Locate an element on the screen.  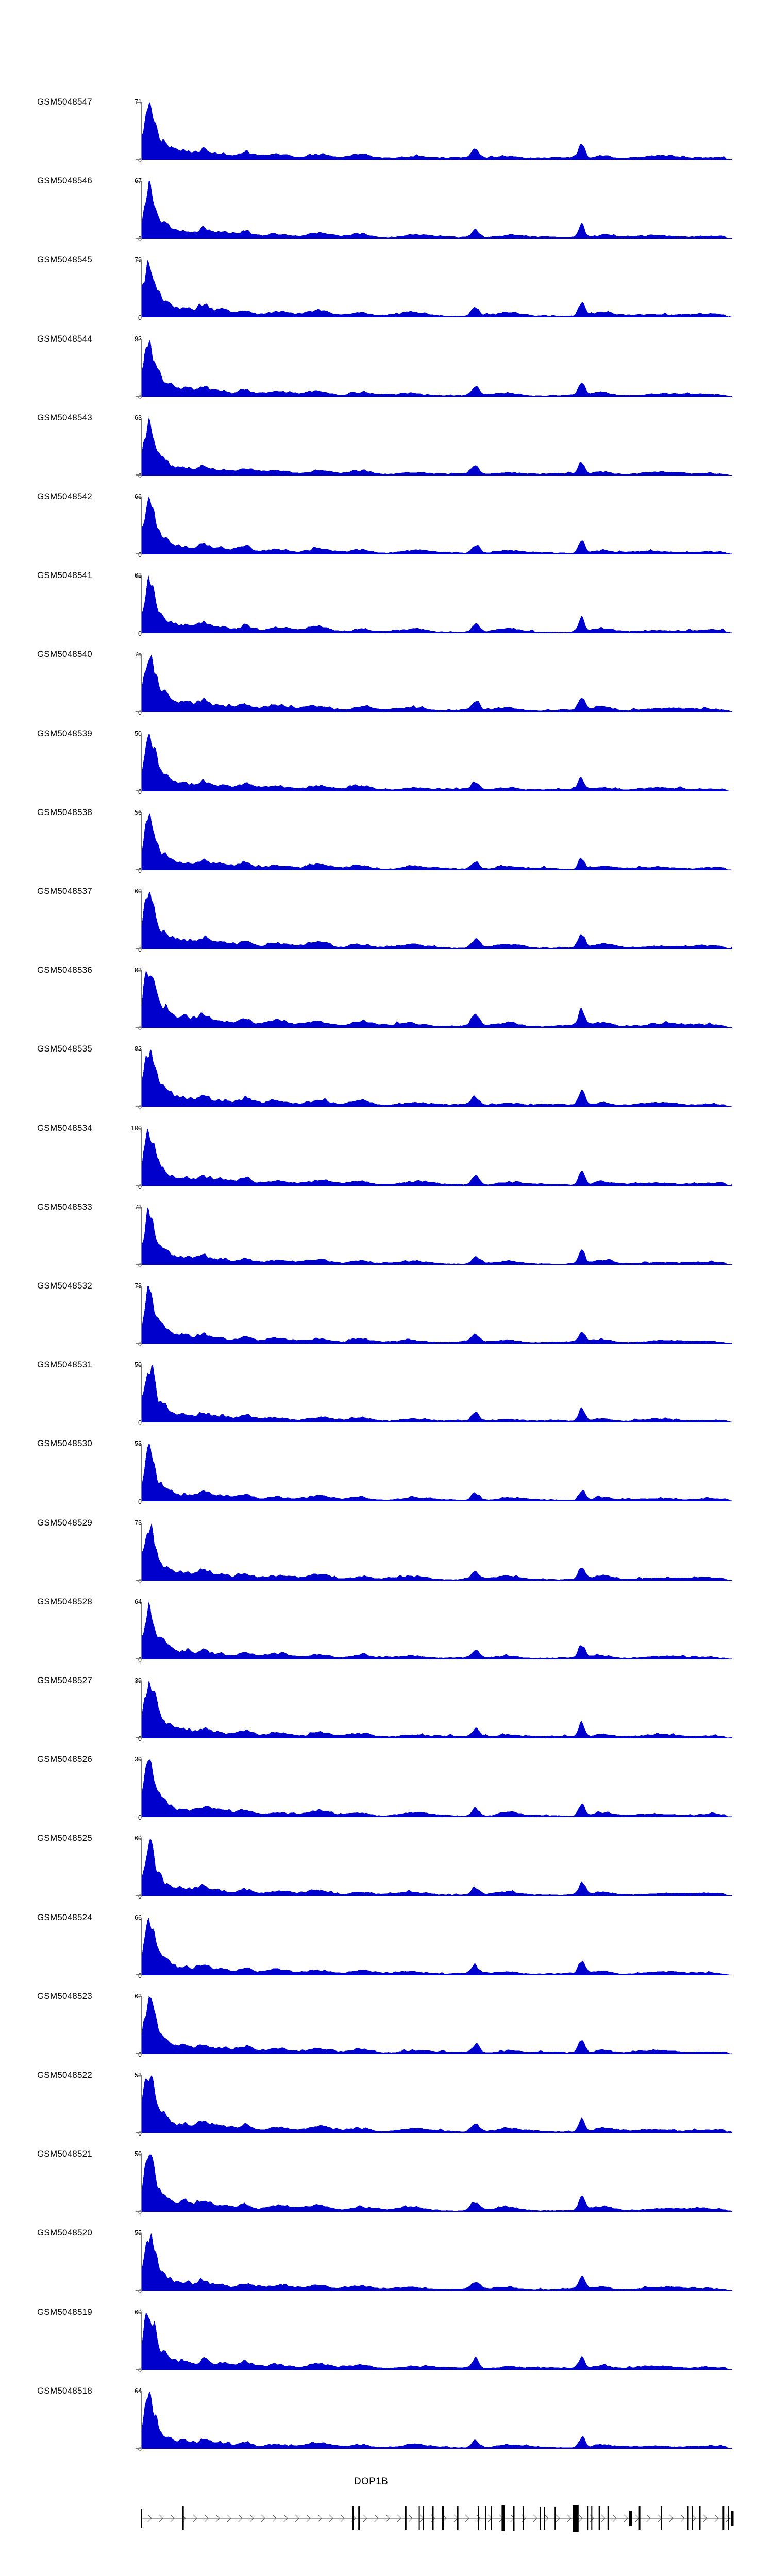
coverage-track: GSM5048536 83 0 is located at coordinates (386, 1001).